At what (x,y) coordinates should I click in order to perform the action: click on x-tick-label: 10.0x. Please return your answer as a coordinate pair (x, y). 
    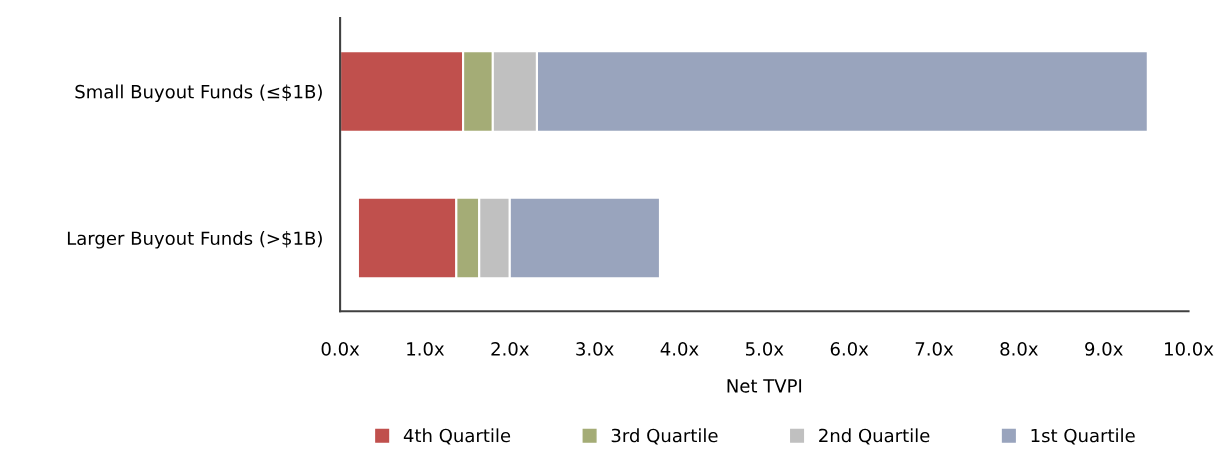
    Looking at the image, I should click on (1189, 349).